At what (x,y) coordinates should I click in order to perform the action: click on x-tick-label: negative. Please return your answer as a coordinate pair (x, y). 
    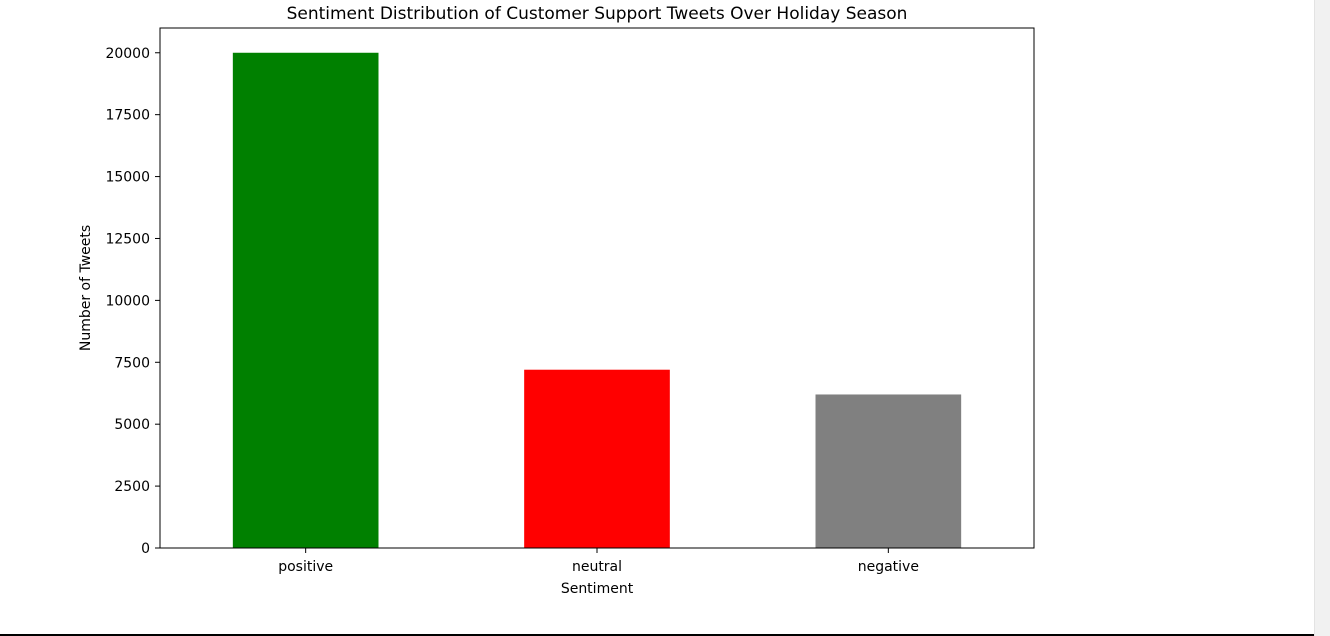
    Looking at the image, I should click on (888, 567).